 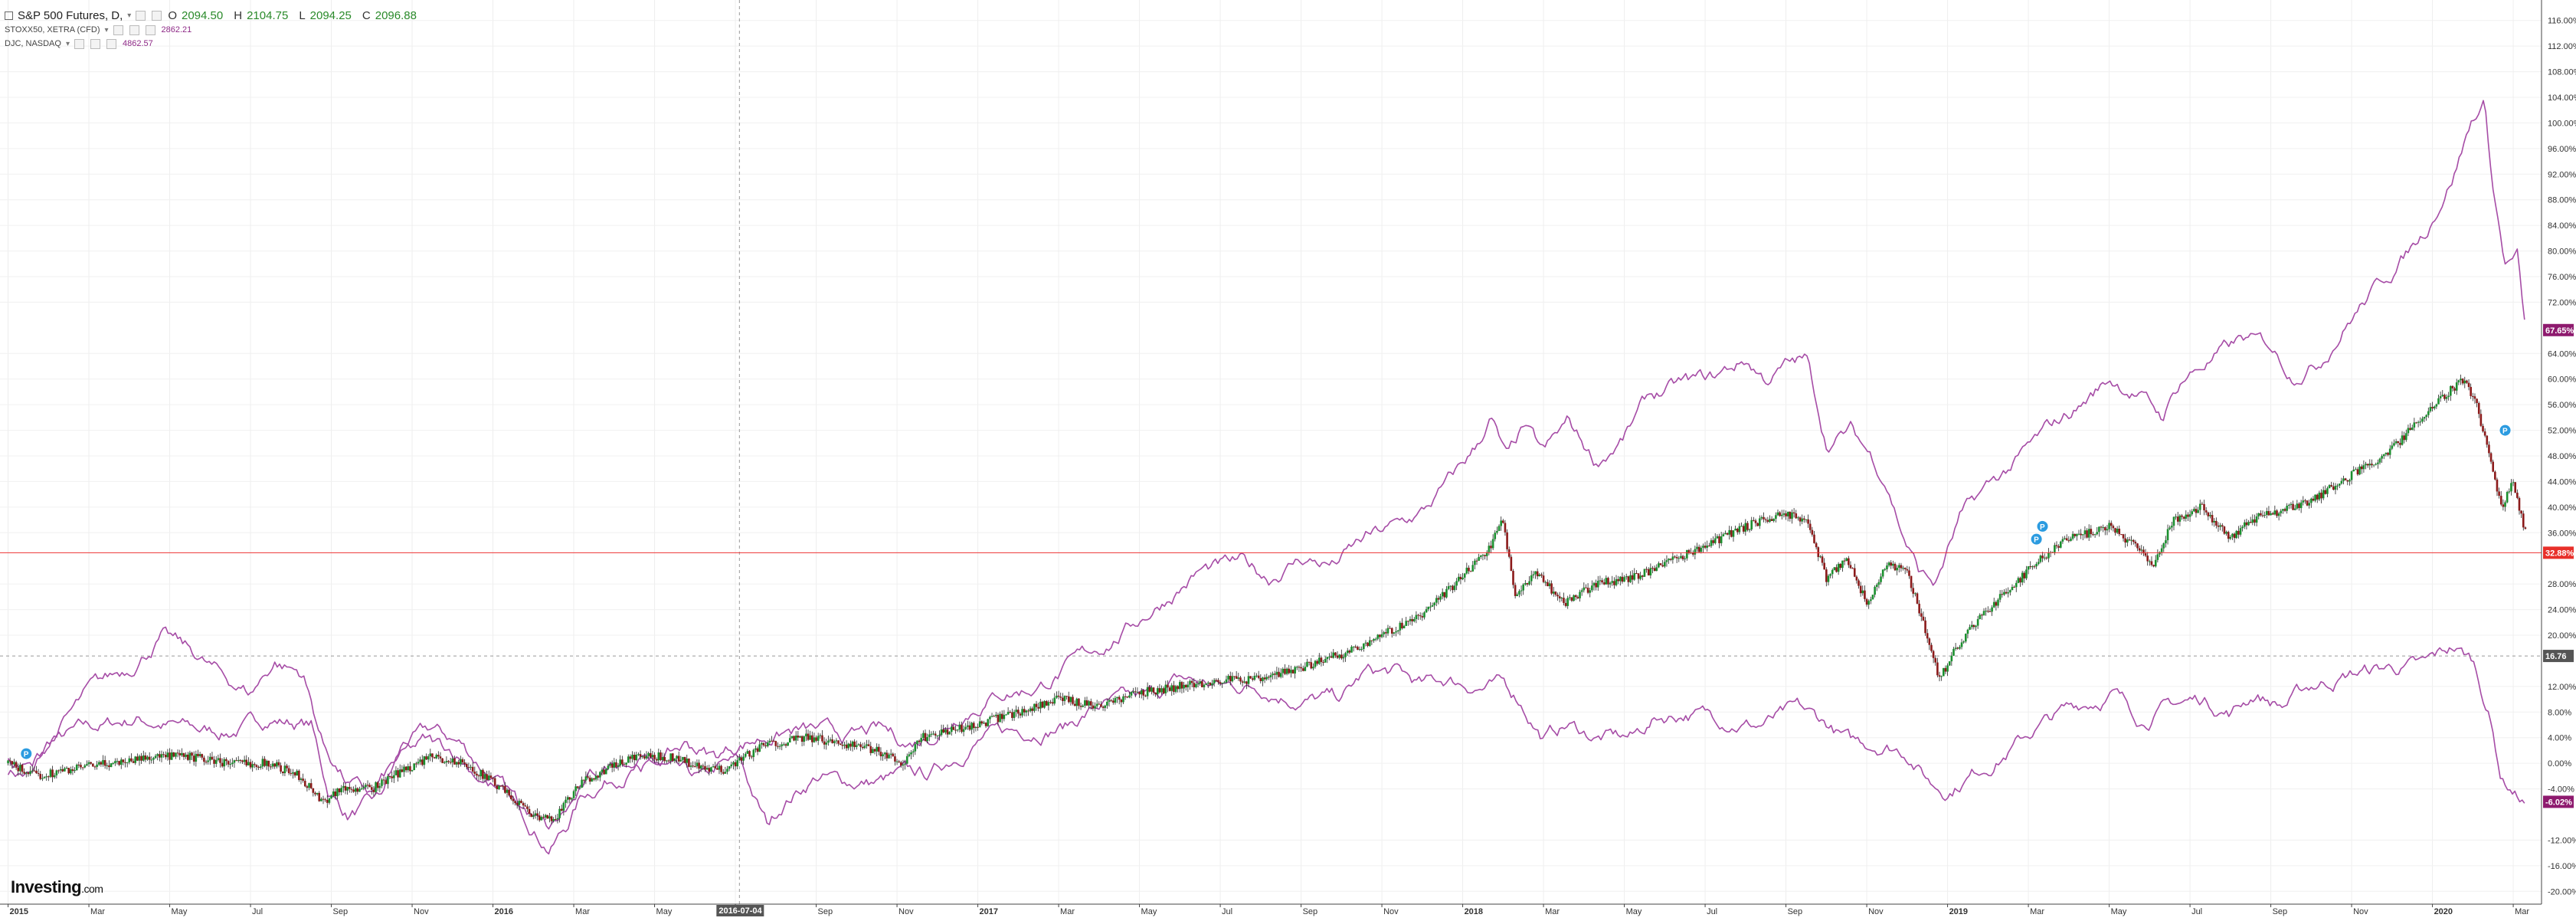 I want to click on y-tick-label: 100.00%, so click(x=2562, y=123).